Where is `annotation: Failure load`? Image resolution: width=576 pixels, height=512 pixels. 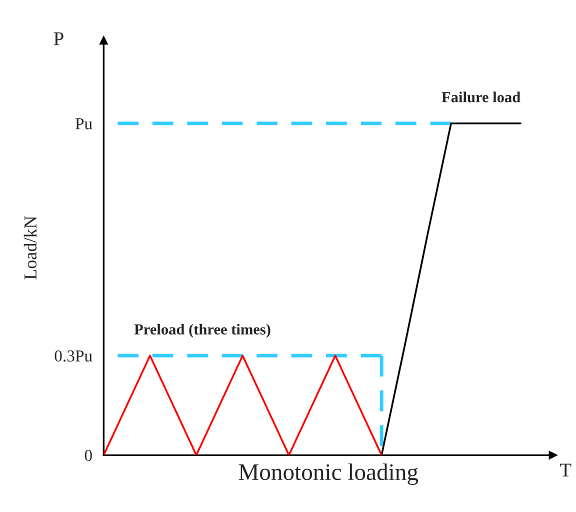
annotation: Failure load is located at coordinates (481, 97).